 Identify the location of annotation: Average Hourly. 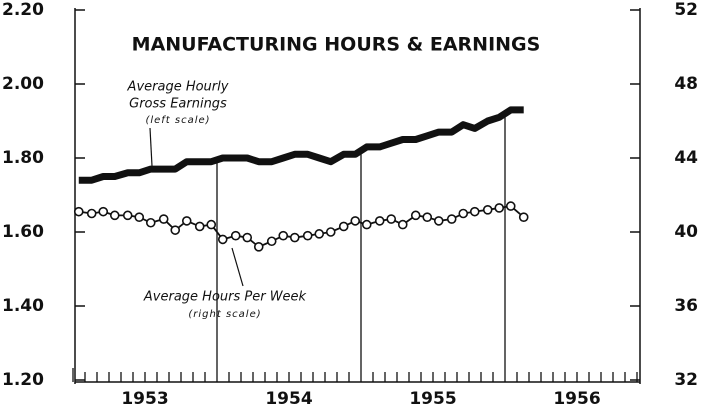
(178, 87).